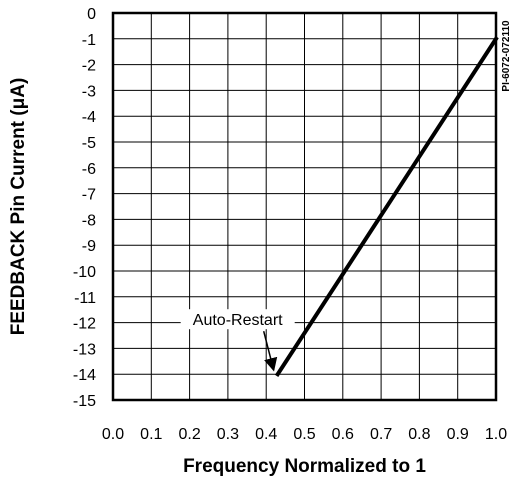 The image size is (518, 482). I want to click on x-axis-ticks: 0.0 0.1 0.2 0.3 0.4 0.5 0.6 0.7 0.8 0.9 1.0, so click(304, 434).